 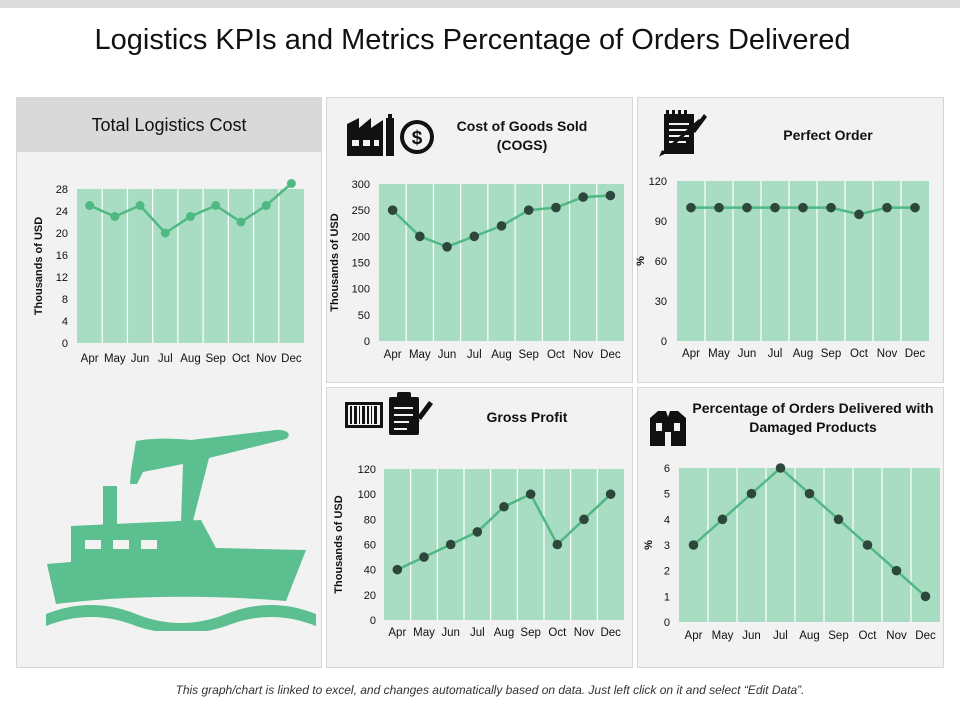 What do you see at coordinates (361, 264) in the screenshot?
I see `y-tick-label: 150` at bounding box center [361, 264].